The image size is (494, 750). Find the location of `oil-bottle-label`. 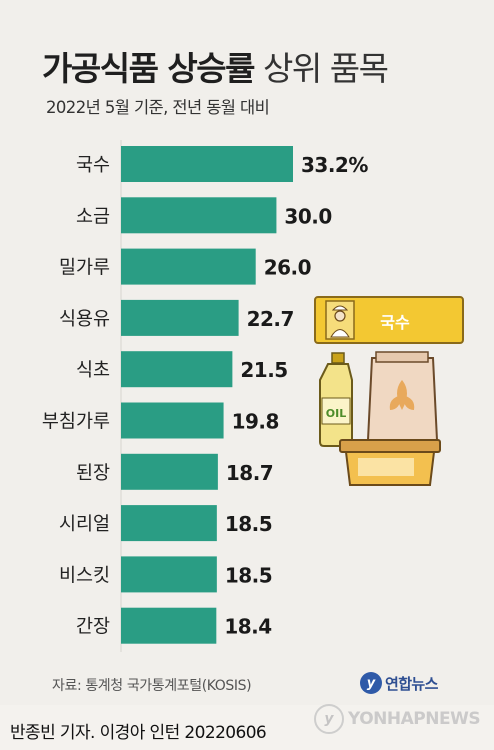

oil-bottle-label is located at coordinates (336, 411).